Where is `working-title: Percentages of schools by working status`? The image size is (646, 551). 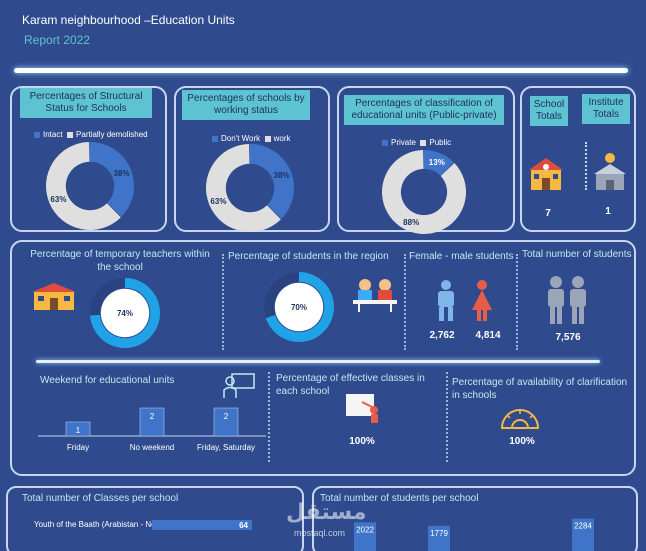 working-title: Percentages of schools by working status is located at coordinates (246, 105).